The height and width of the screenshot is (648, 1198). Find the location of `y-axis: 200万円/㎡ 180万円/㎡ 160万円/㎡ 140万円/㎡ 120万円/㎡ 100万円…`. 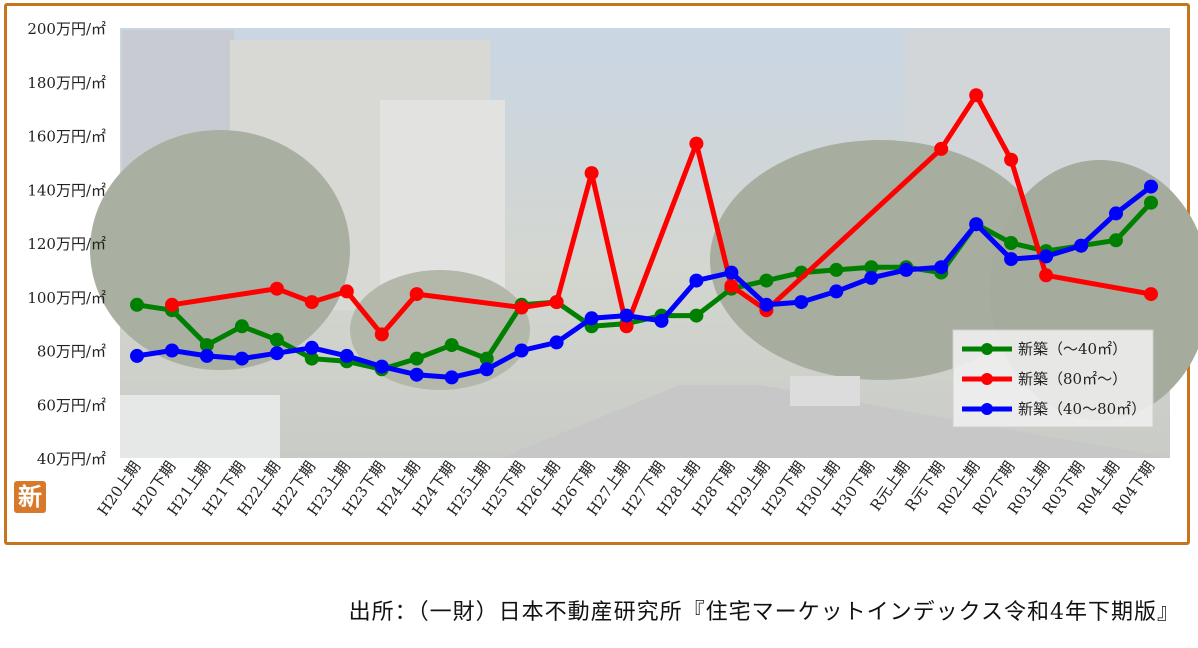

y-axis: 200万円/㎡ 180万円/㎡ 160万円/㎡ 140万円/㎡ 120万円/㎡ 100万円… is located at coordinates (66, 244).